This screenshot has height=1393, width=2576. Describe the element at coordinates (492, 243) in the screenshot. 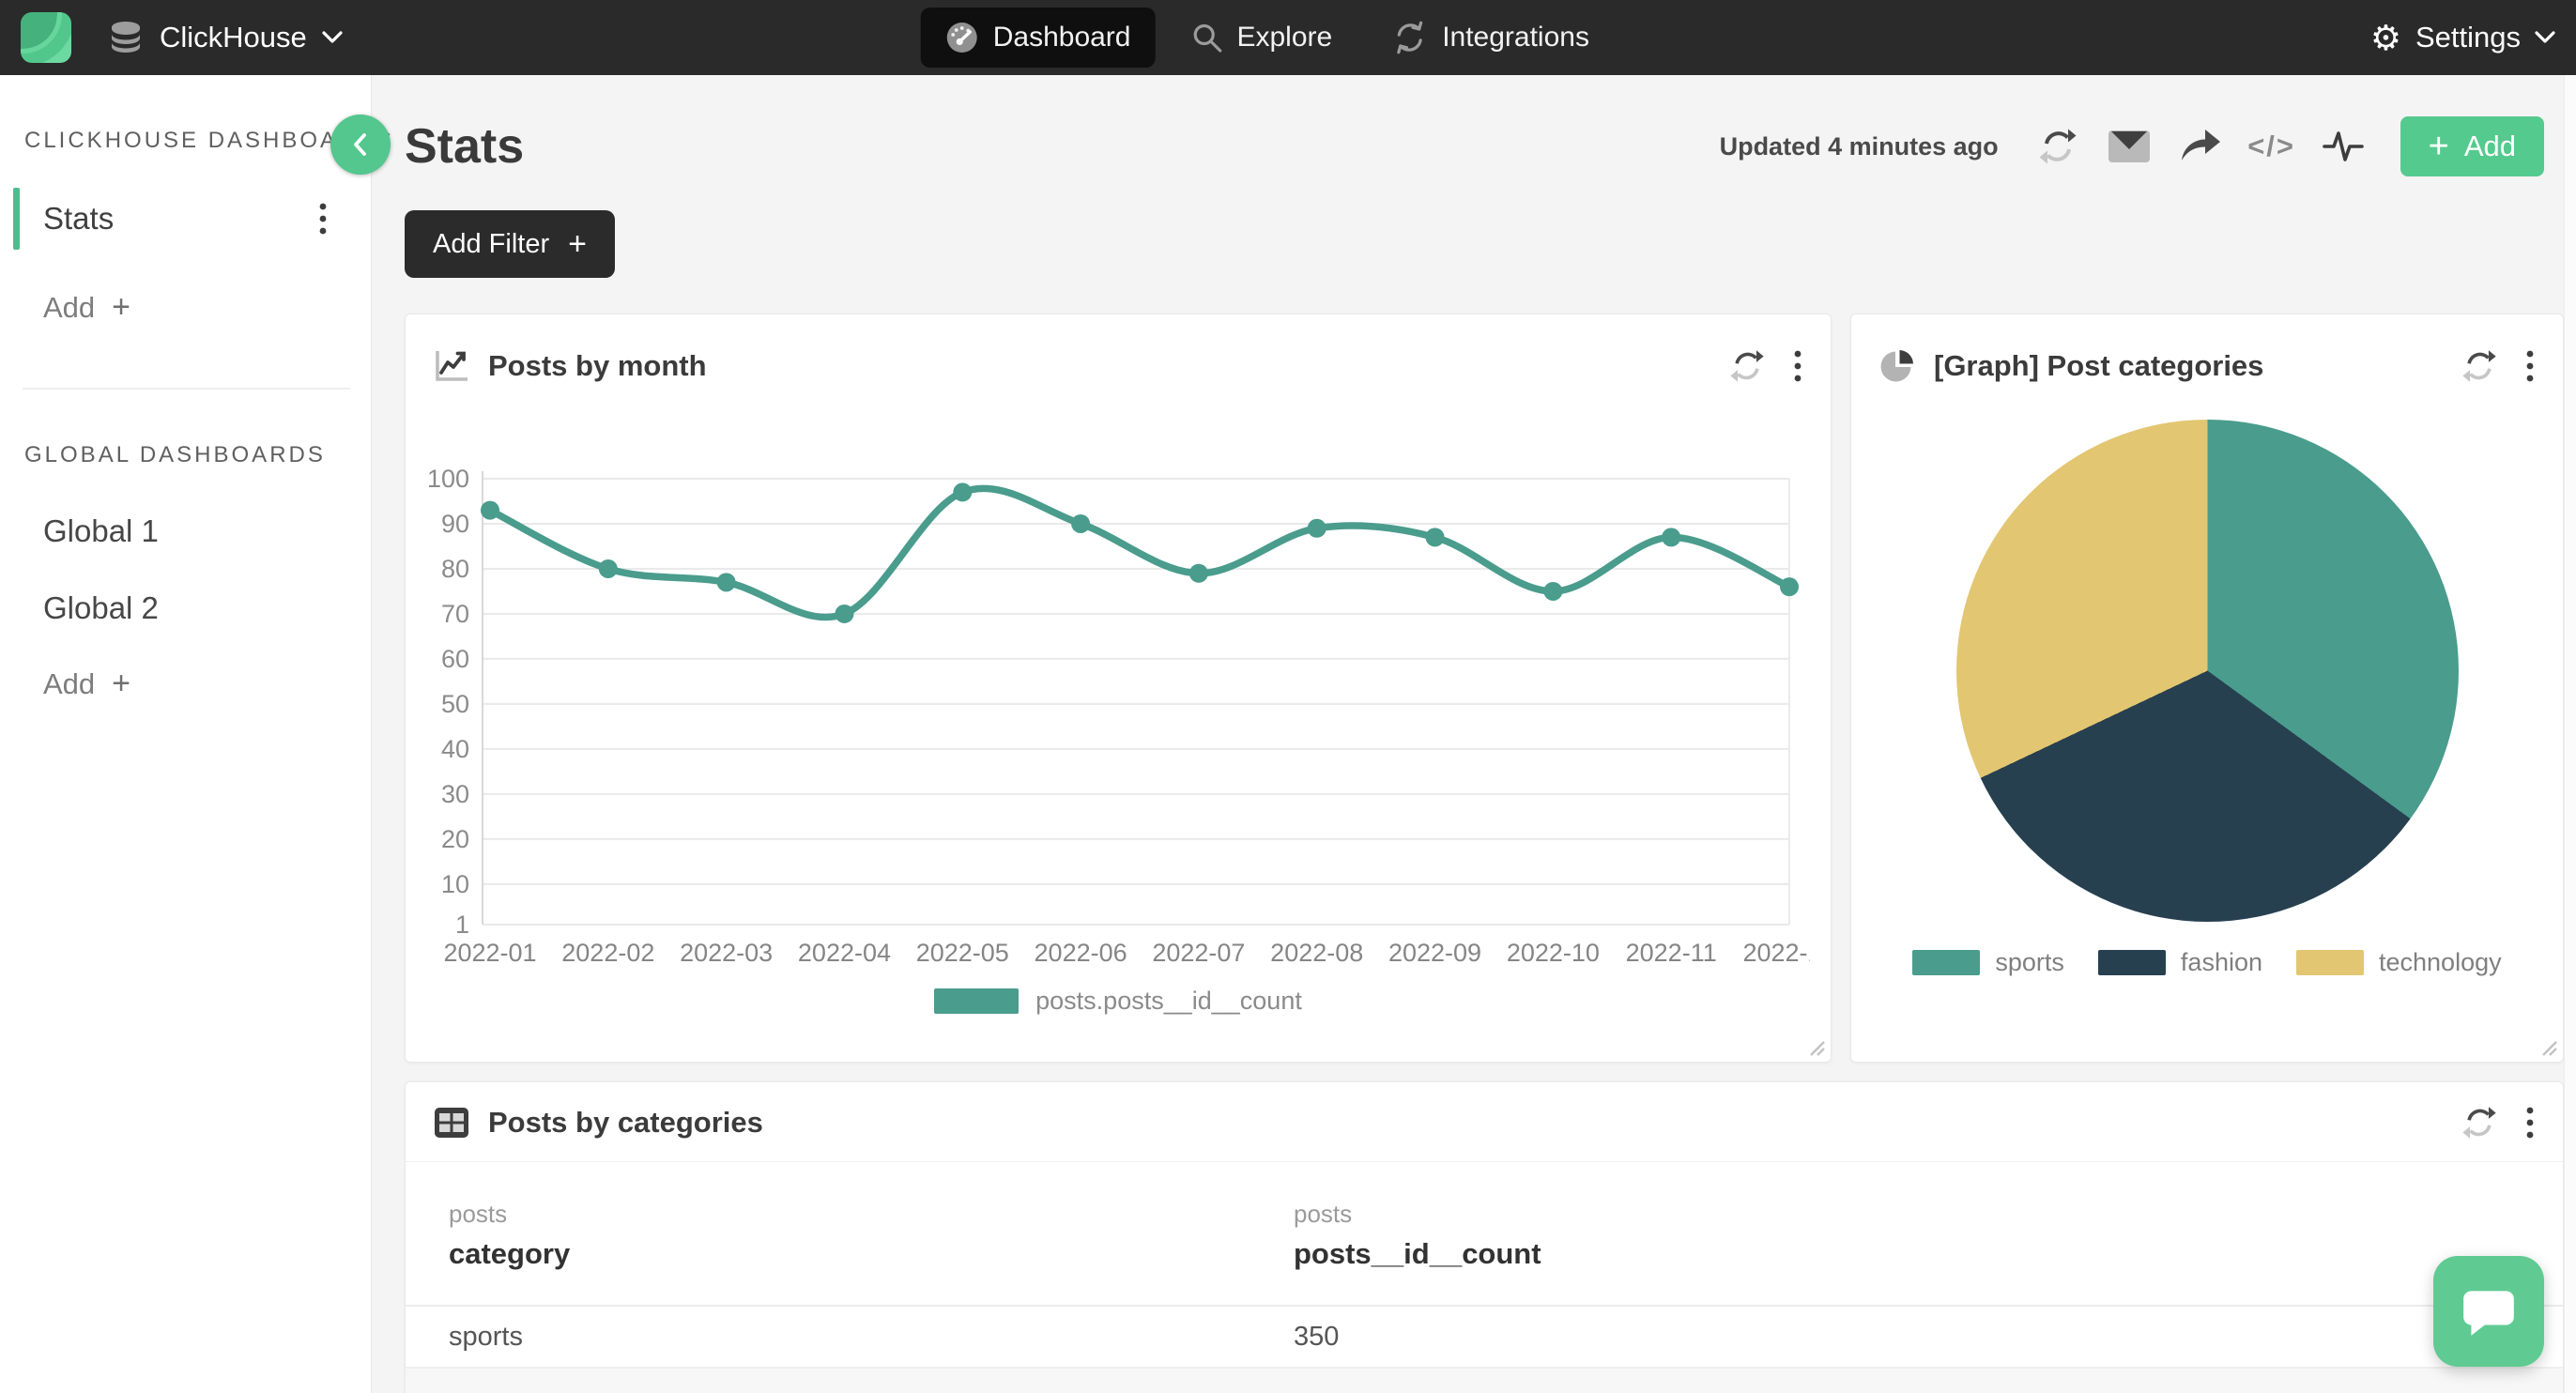

I see `add-filter-label: Add Filter` at that location.